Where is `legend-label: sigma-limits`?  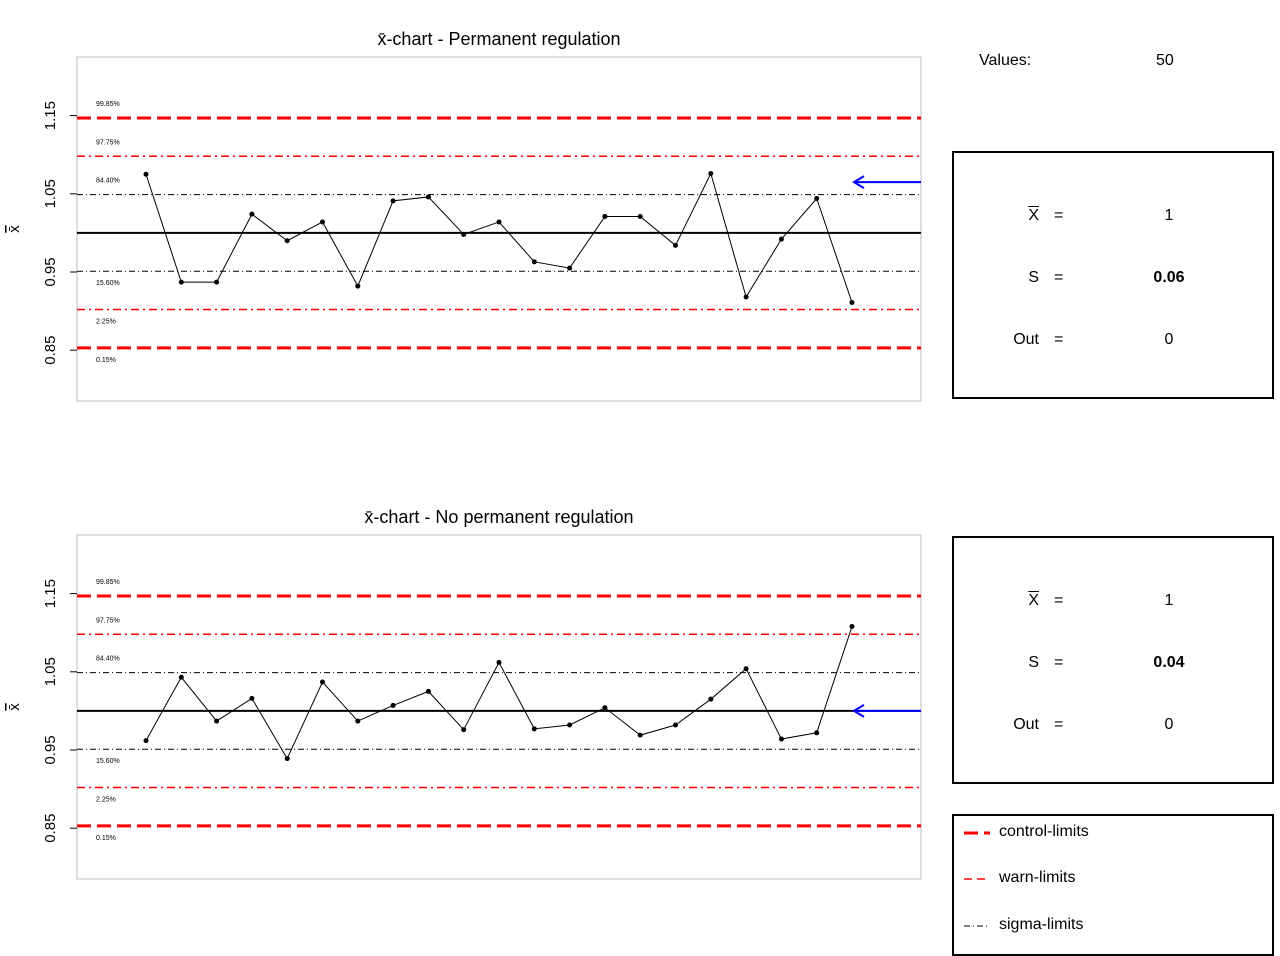
legend-label: sigma-limits is located at coordinates (1041, 924).